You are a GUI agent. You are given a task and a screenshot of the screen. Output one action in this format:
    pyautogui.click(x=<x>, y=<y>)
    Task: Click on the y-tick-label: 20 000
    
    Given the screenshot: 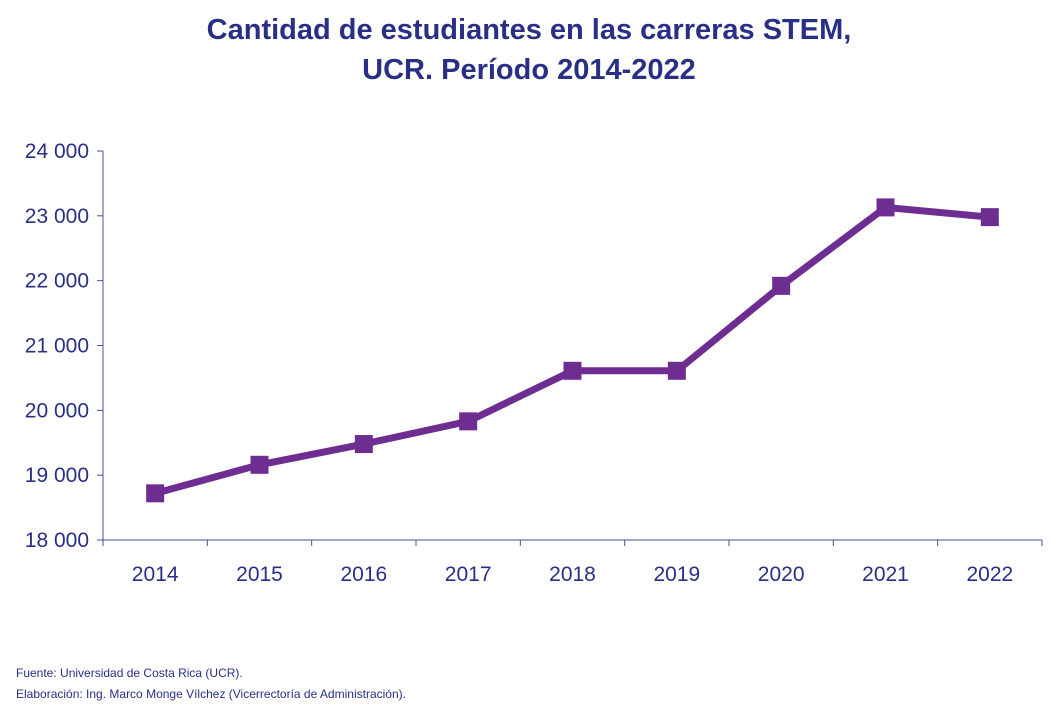 What is the action you would take?
    pyautogui.click(x=57, y=410)
    